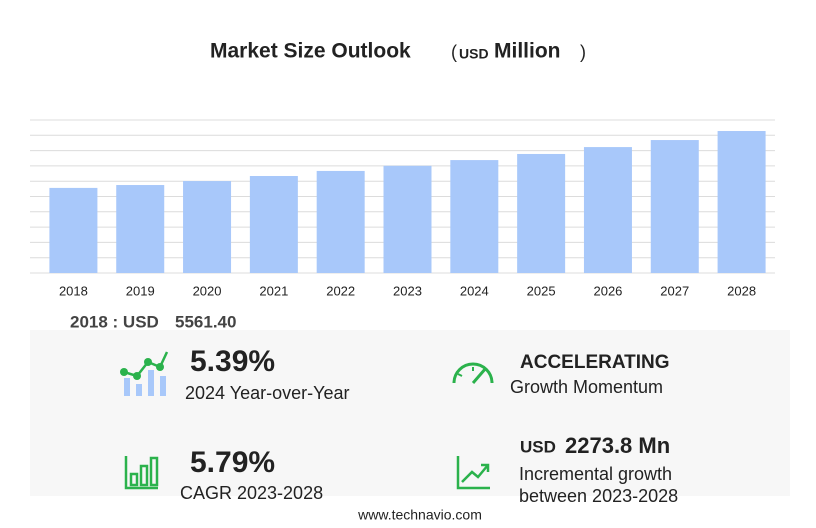  What do you see at coordinates (140, 290) in the screenshot?
I see `x-tick-label: 2019` at bounding box center [140, 290].